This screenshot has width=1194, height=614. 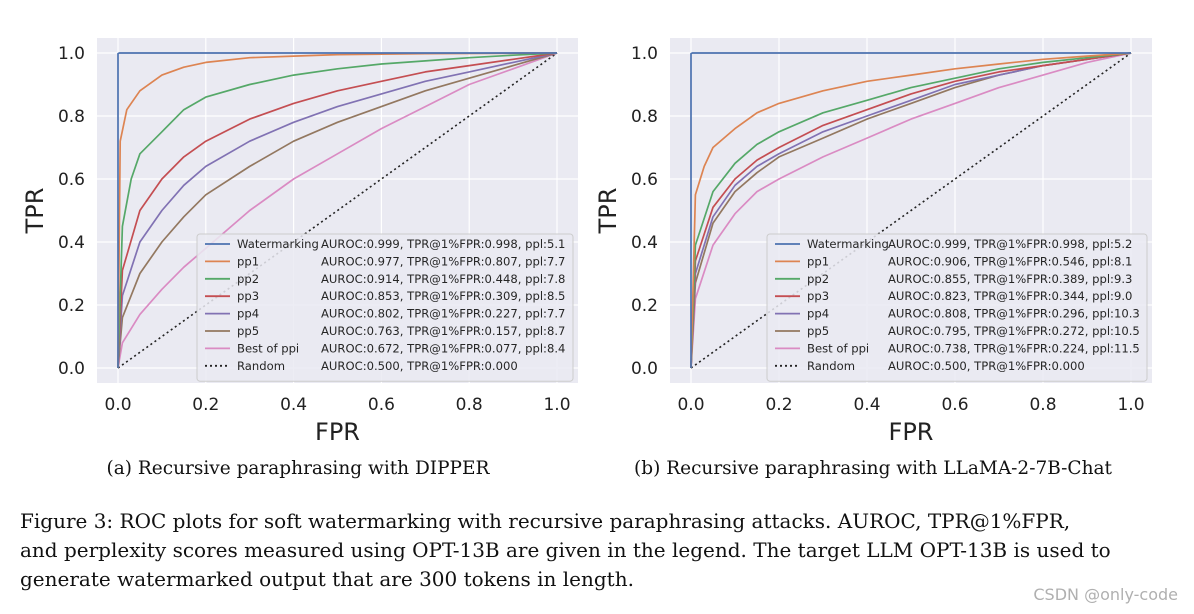 I want to click on subcaption-a: (a) Recursive paraphrasing with DIPPER, so click(x=299, y=468).